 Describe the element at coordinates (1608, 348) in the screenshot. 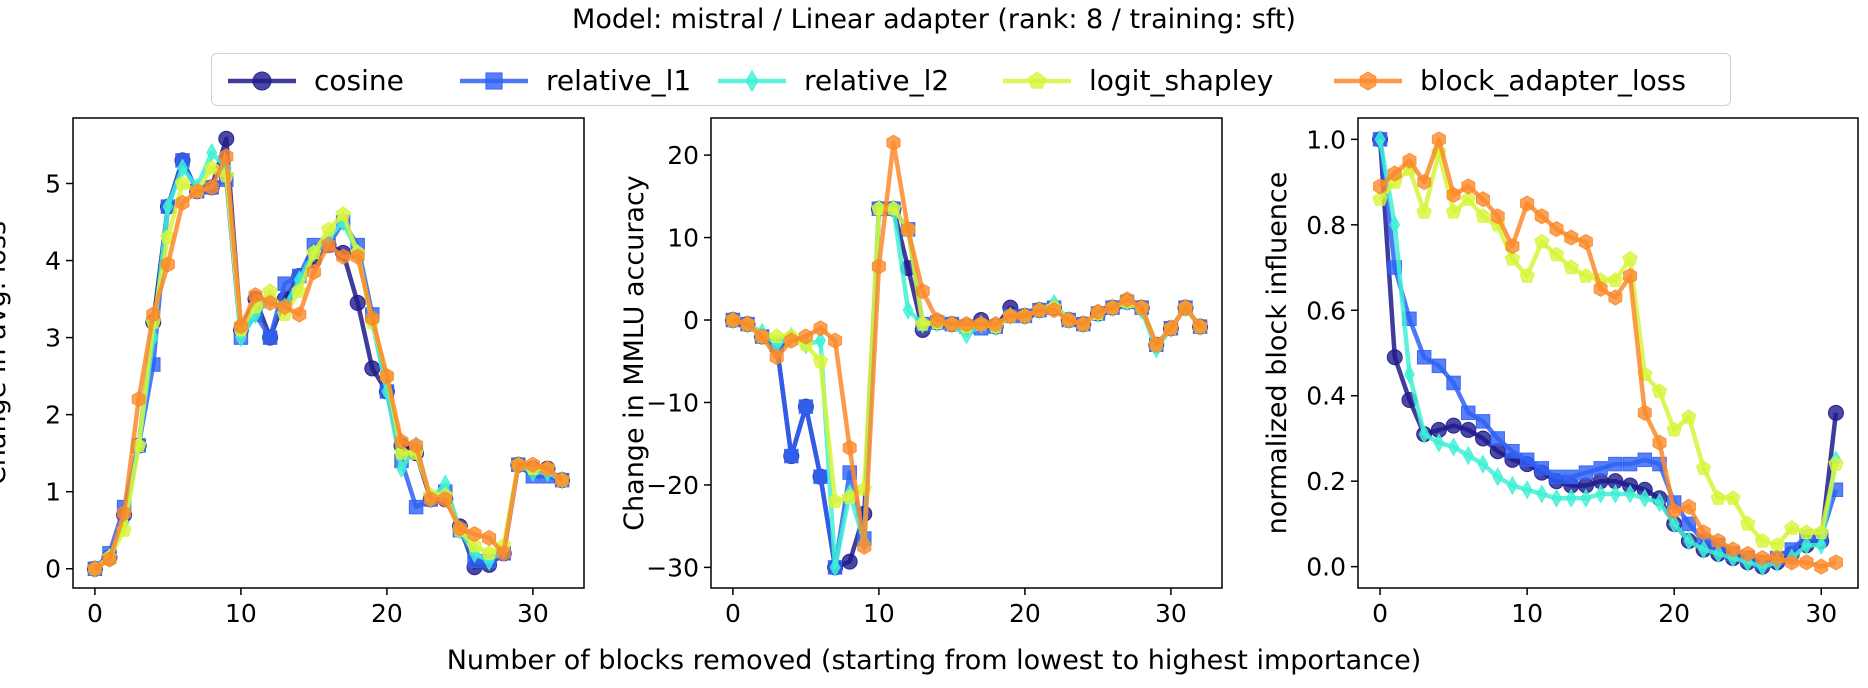

I see `series-logit-shapley` at that location.